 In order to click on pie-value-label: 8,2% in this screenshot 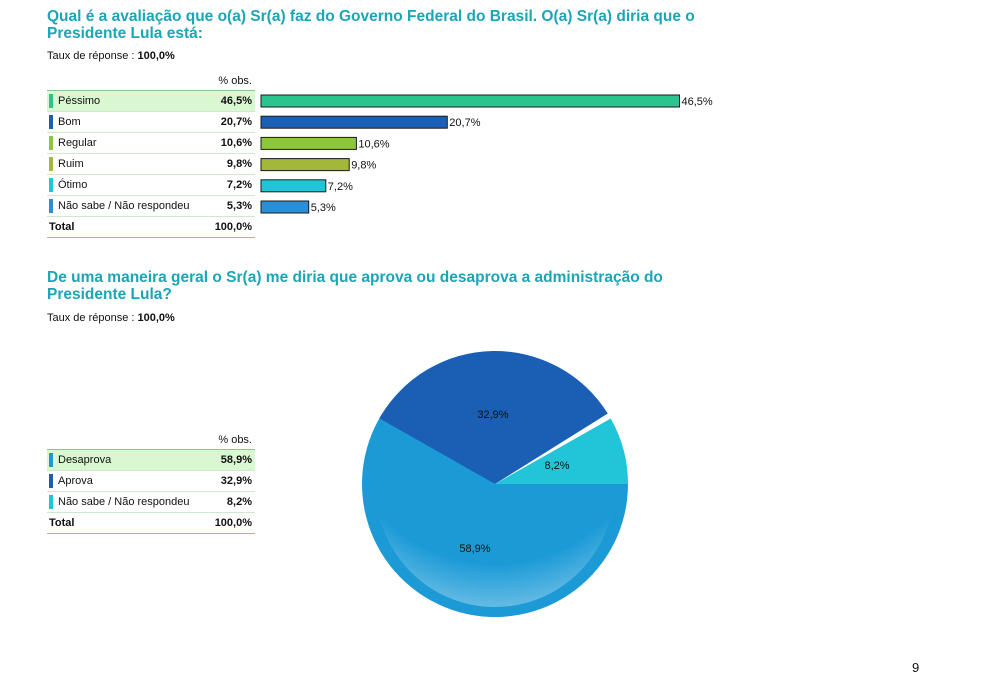, I will do `click(556, 466)`.